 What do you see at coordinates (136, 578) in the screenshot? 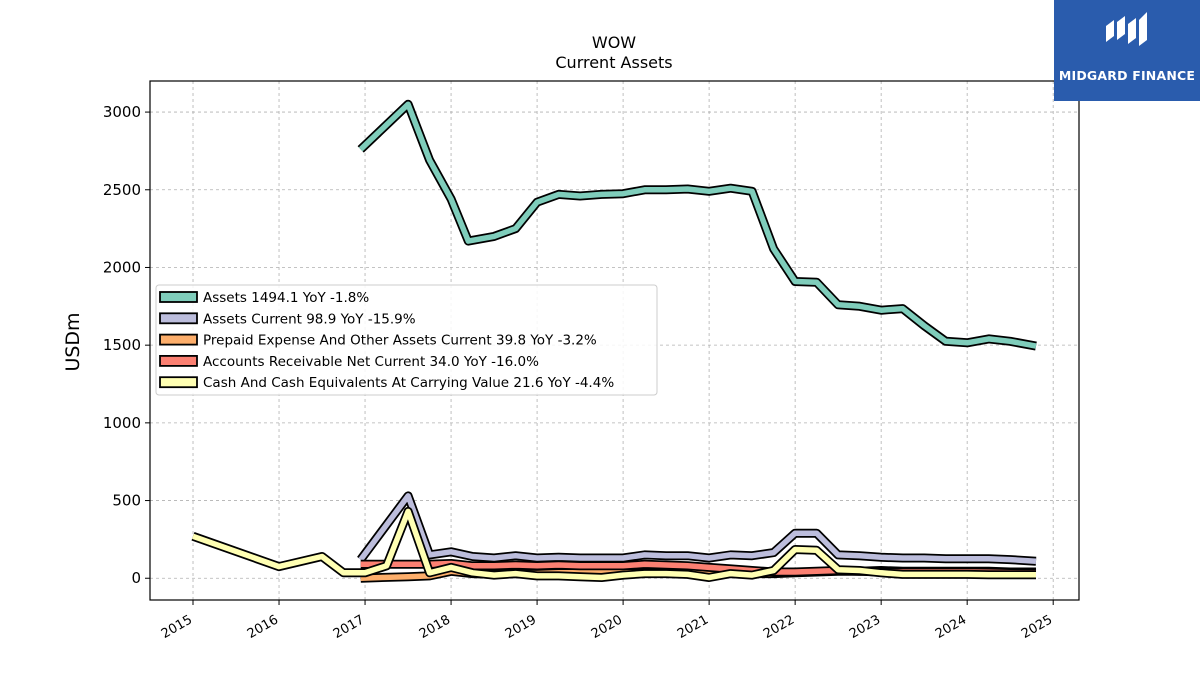
I see `y-tick-label: 0` at bounding box center [136, 578].